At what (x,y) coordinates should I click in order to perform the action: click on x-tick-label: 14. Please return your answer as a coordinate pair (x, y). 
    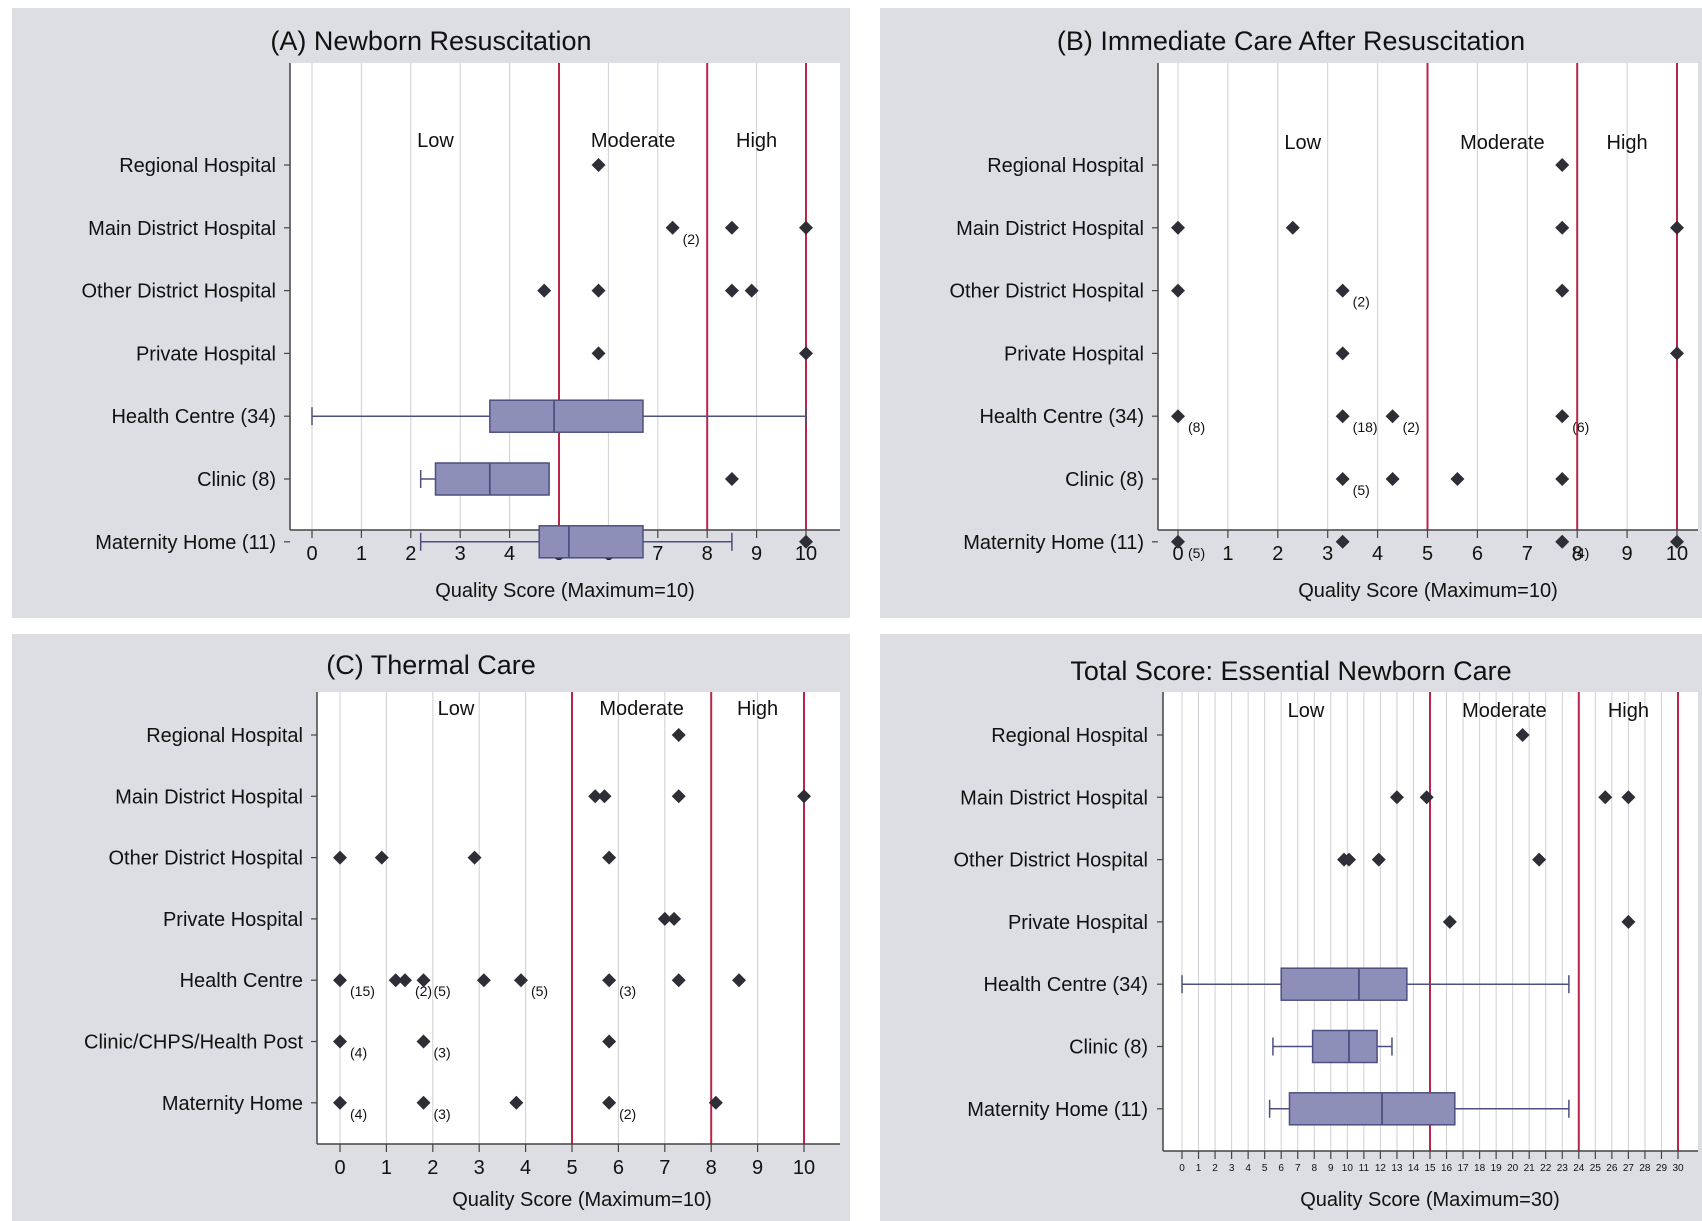
    Looking at the image, I should click on (1414, 1168).